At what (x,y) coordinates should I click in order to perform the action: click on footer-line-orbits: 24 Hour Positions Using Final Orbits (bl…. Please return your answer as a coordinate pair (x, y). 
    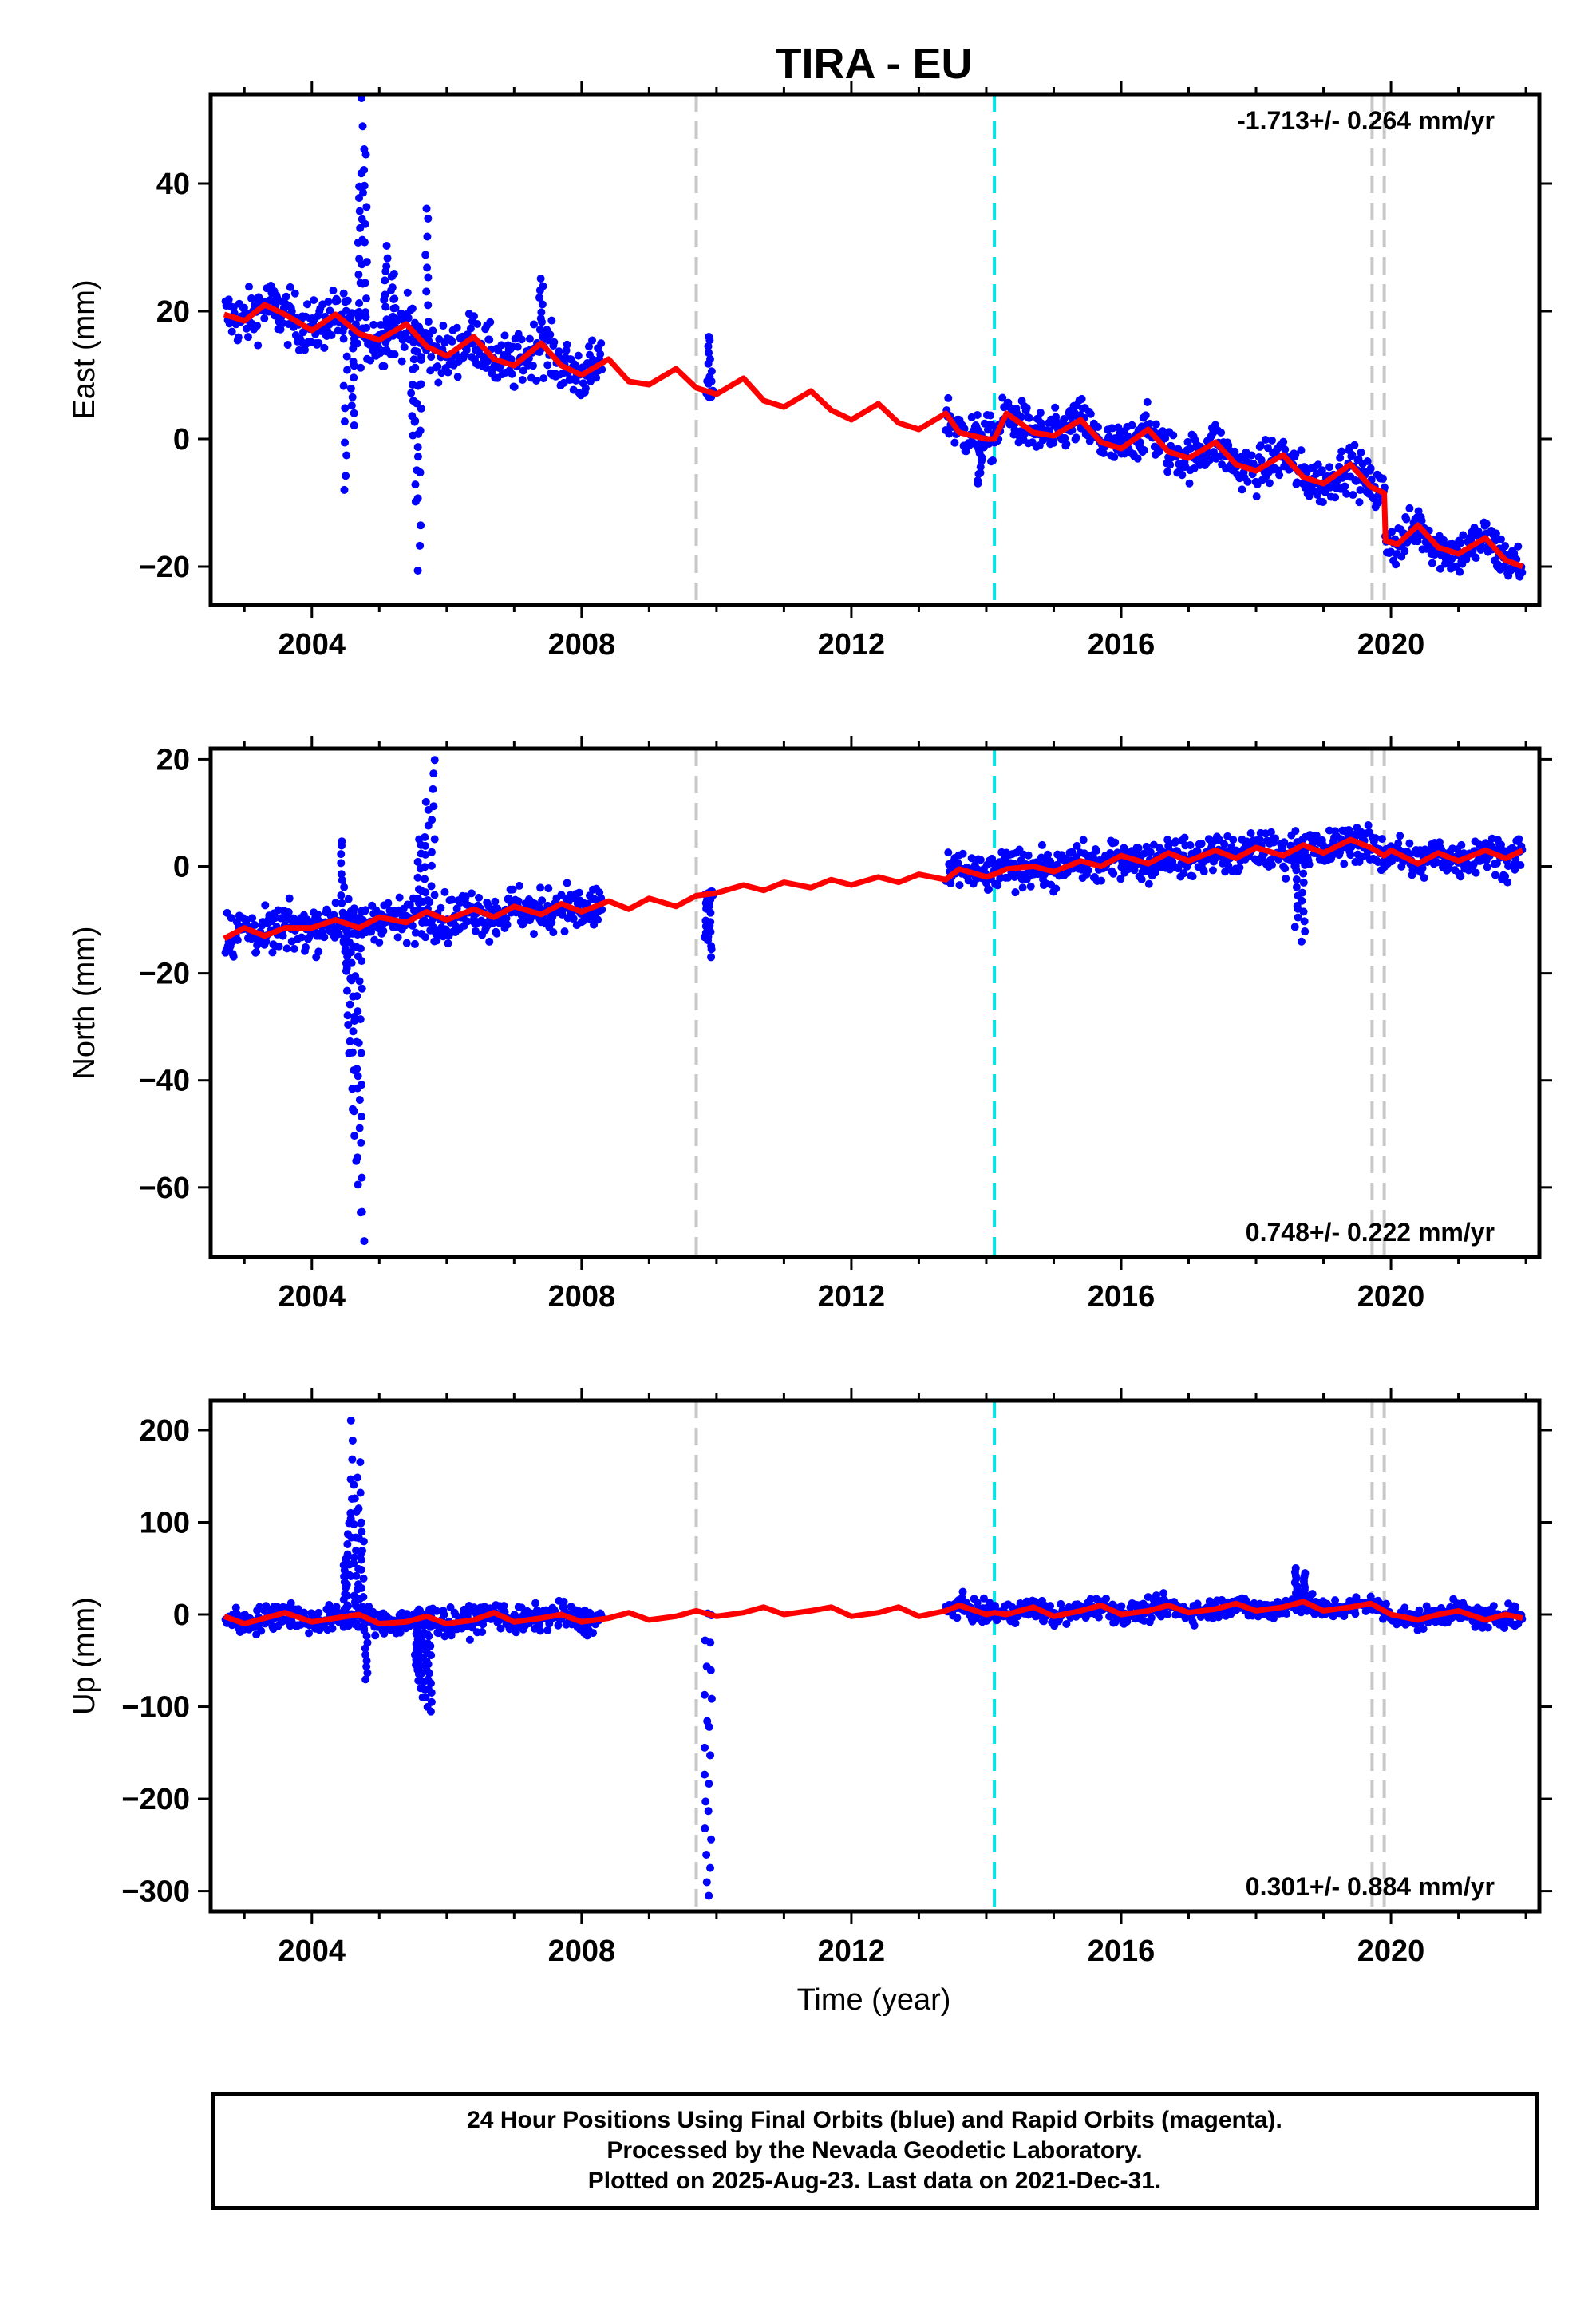
    Looking at the image, I should click on (874, 2120).